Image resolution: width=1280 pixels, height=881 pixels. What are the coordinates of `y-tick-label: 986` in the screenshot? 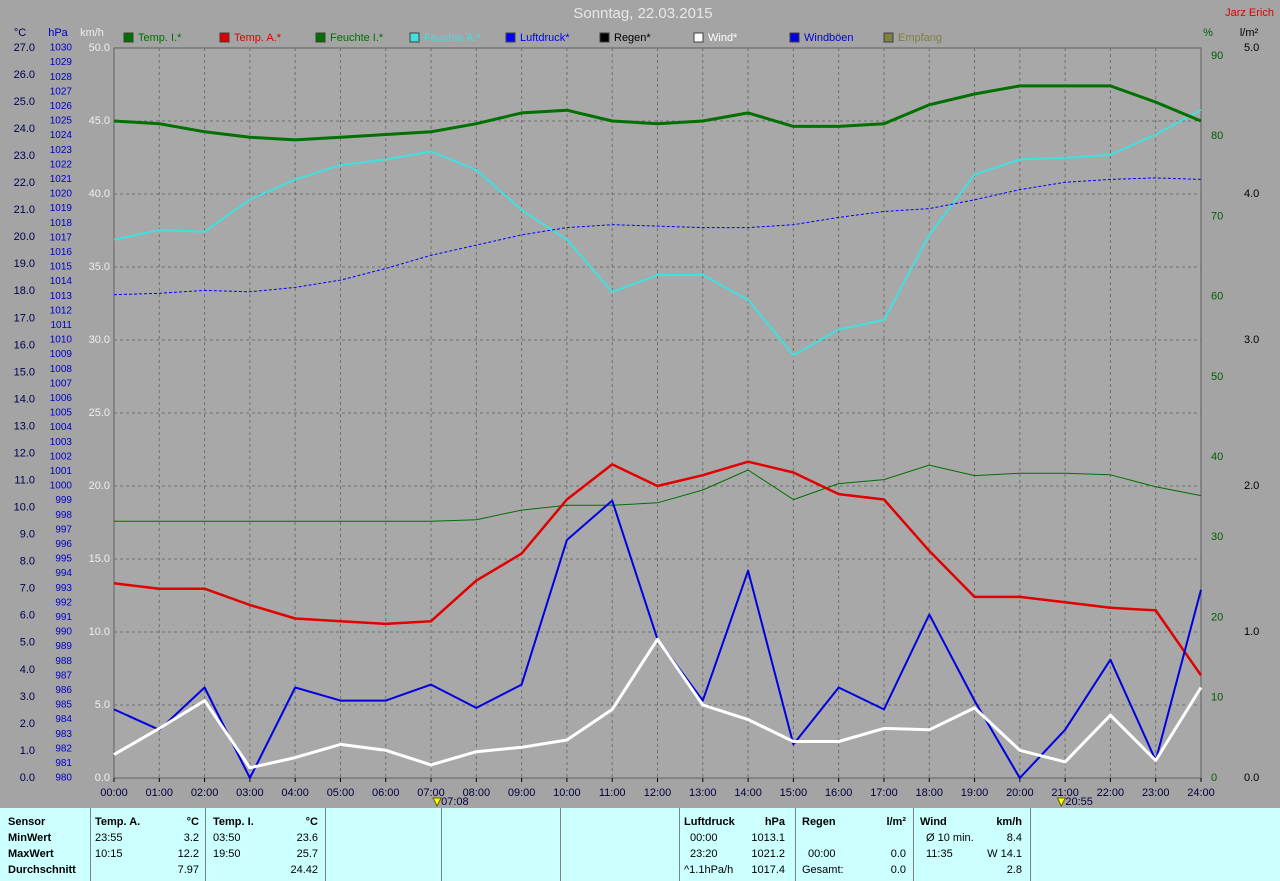 It's located at (63, 690).